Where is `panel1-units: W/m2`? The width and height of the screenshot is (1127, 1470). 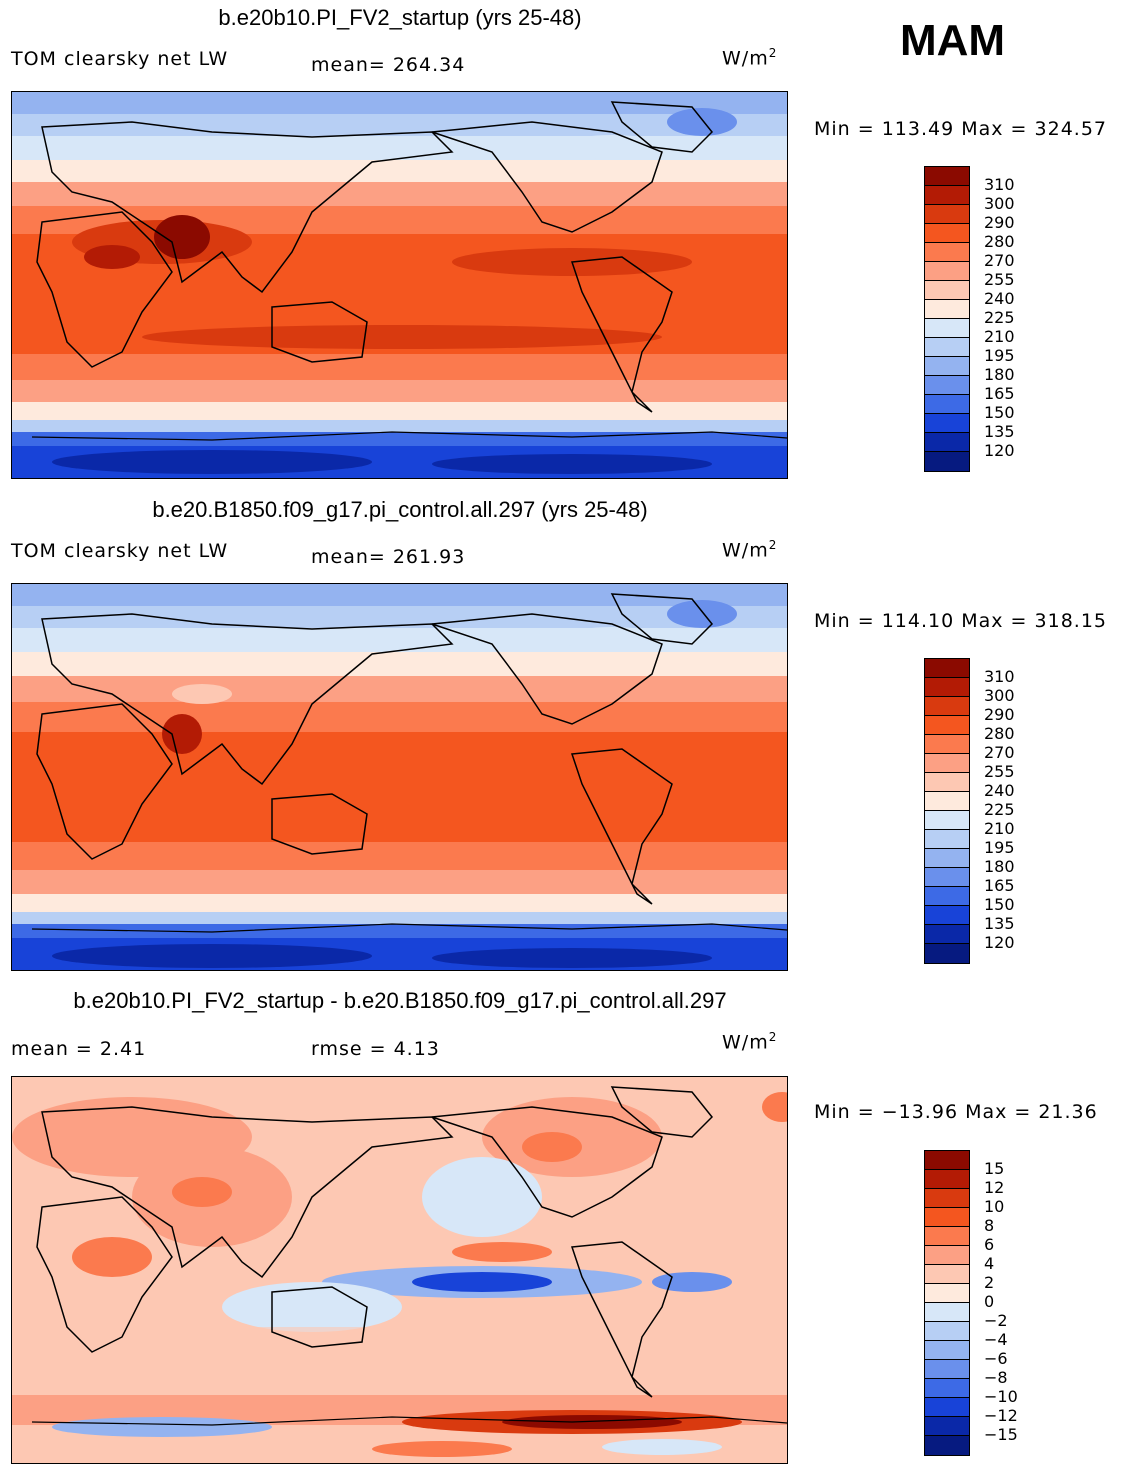 panel1-units: W/m2 is located at coordinates (750, 58).